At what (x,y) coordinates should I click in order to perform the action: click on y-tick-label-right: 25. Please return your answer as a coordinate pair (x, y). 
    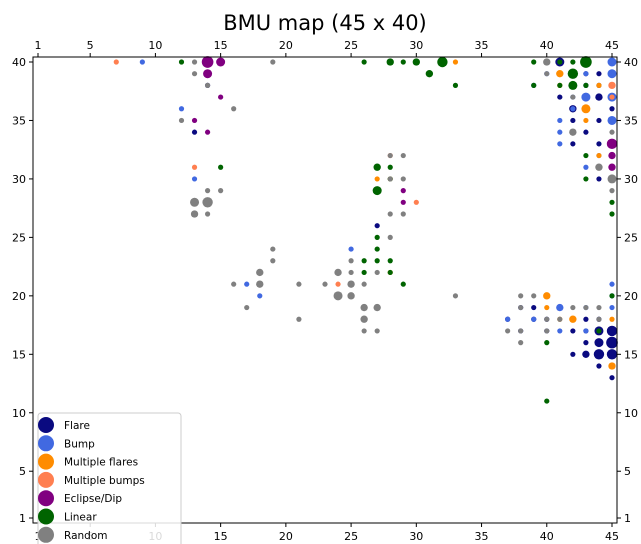
    Looking at the image, I should click on (631, 237).